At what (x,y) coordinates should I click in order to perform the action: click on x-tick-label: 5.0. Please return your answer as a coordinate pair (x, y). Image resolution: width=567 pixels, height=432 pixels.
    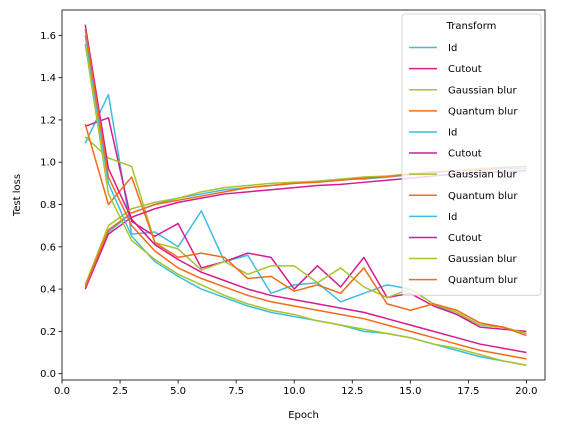
    Looking at the image, I should click on (178, 391).